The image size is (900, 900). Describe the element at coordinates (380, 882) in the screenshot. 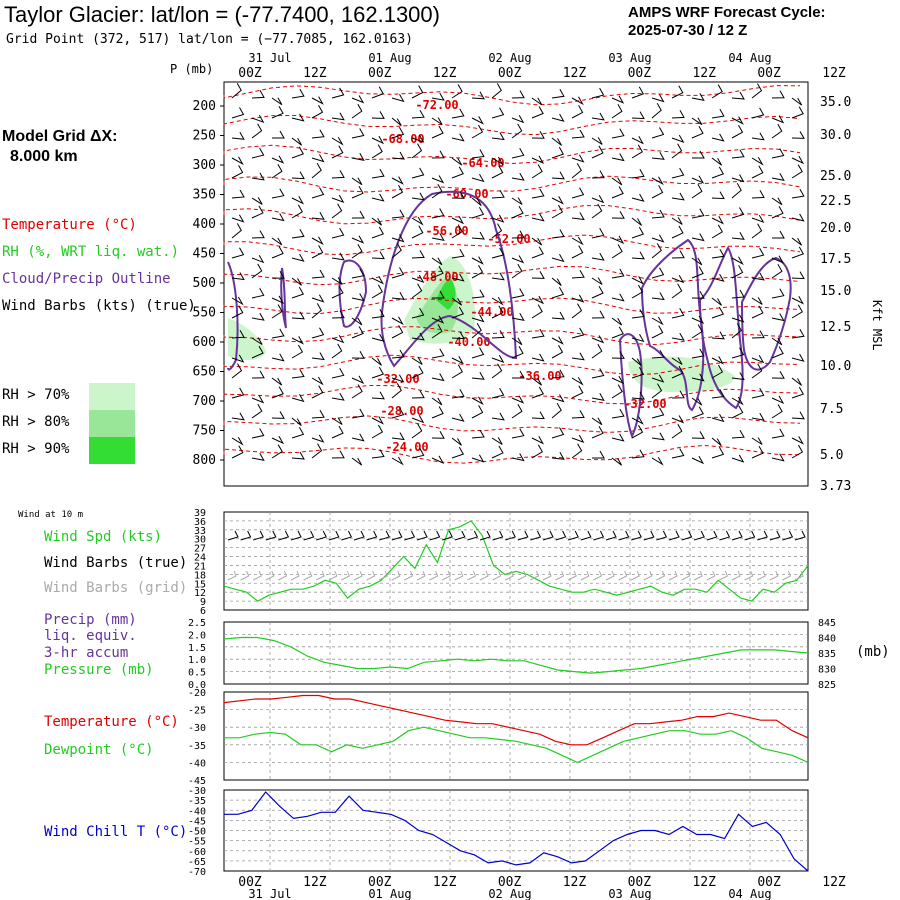

I see `bottom-time-tick-label: 00Z` at that location.